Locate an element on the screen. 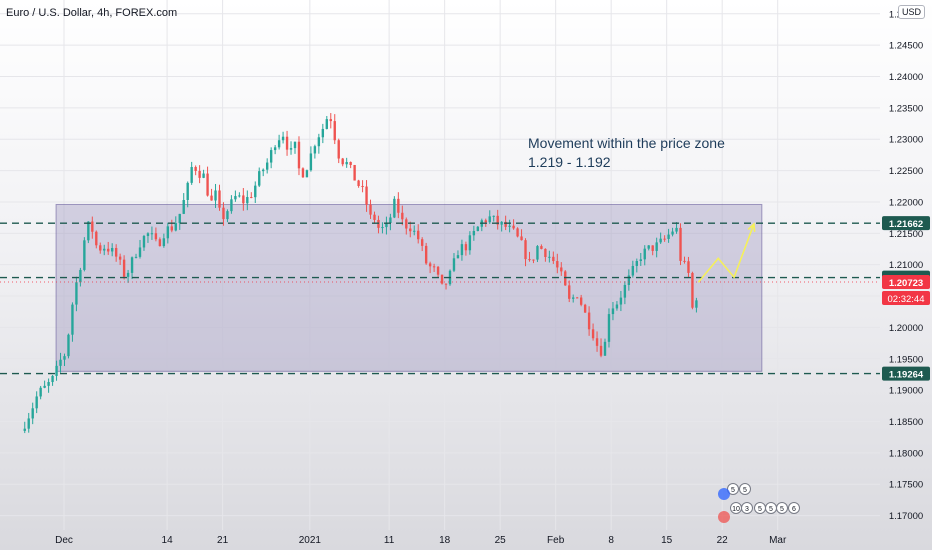  time-tick-label: 18 is located at coordinates (445, 540).